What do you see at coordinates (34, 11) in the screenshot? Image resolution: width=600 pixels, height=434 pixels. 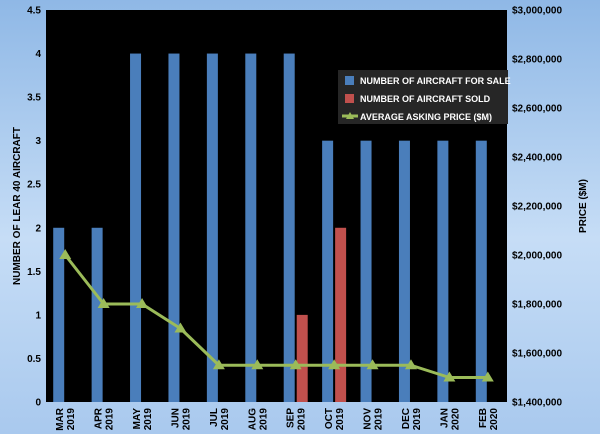 I see `y-tick-label: 4.5` at bounding box center [34, 11].